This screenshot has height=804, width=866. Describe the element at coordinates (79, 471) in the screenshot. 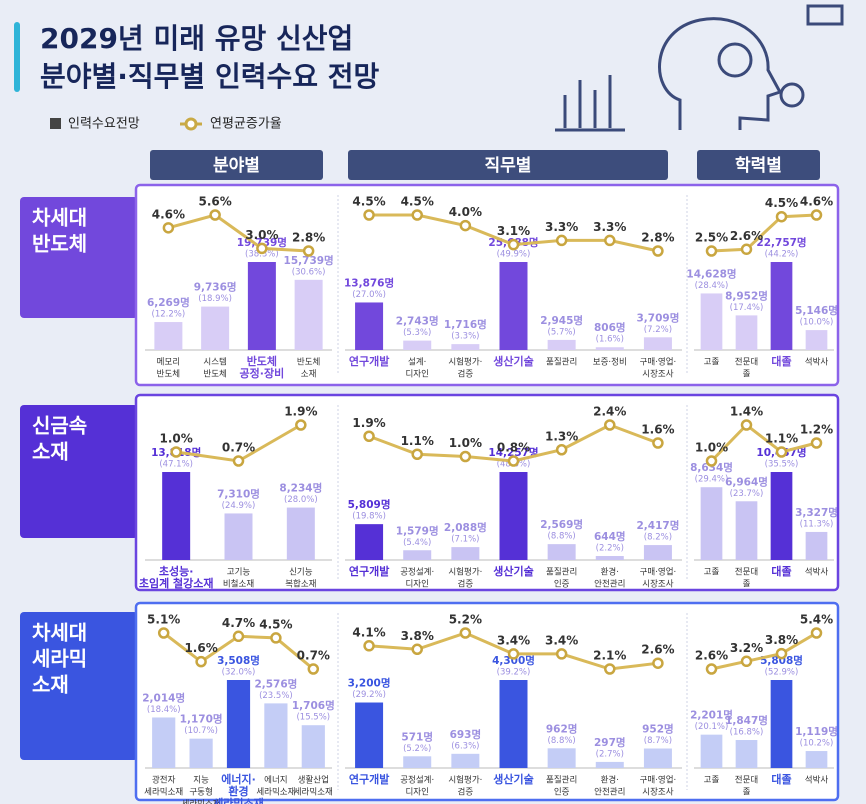

I see `row-tab` at that location.